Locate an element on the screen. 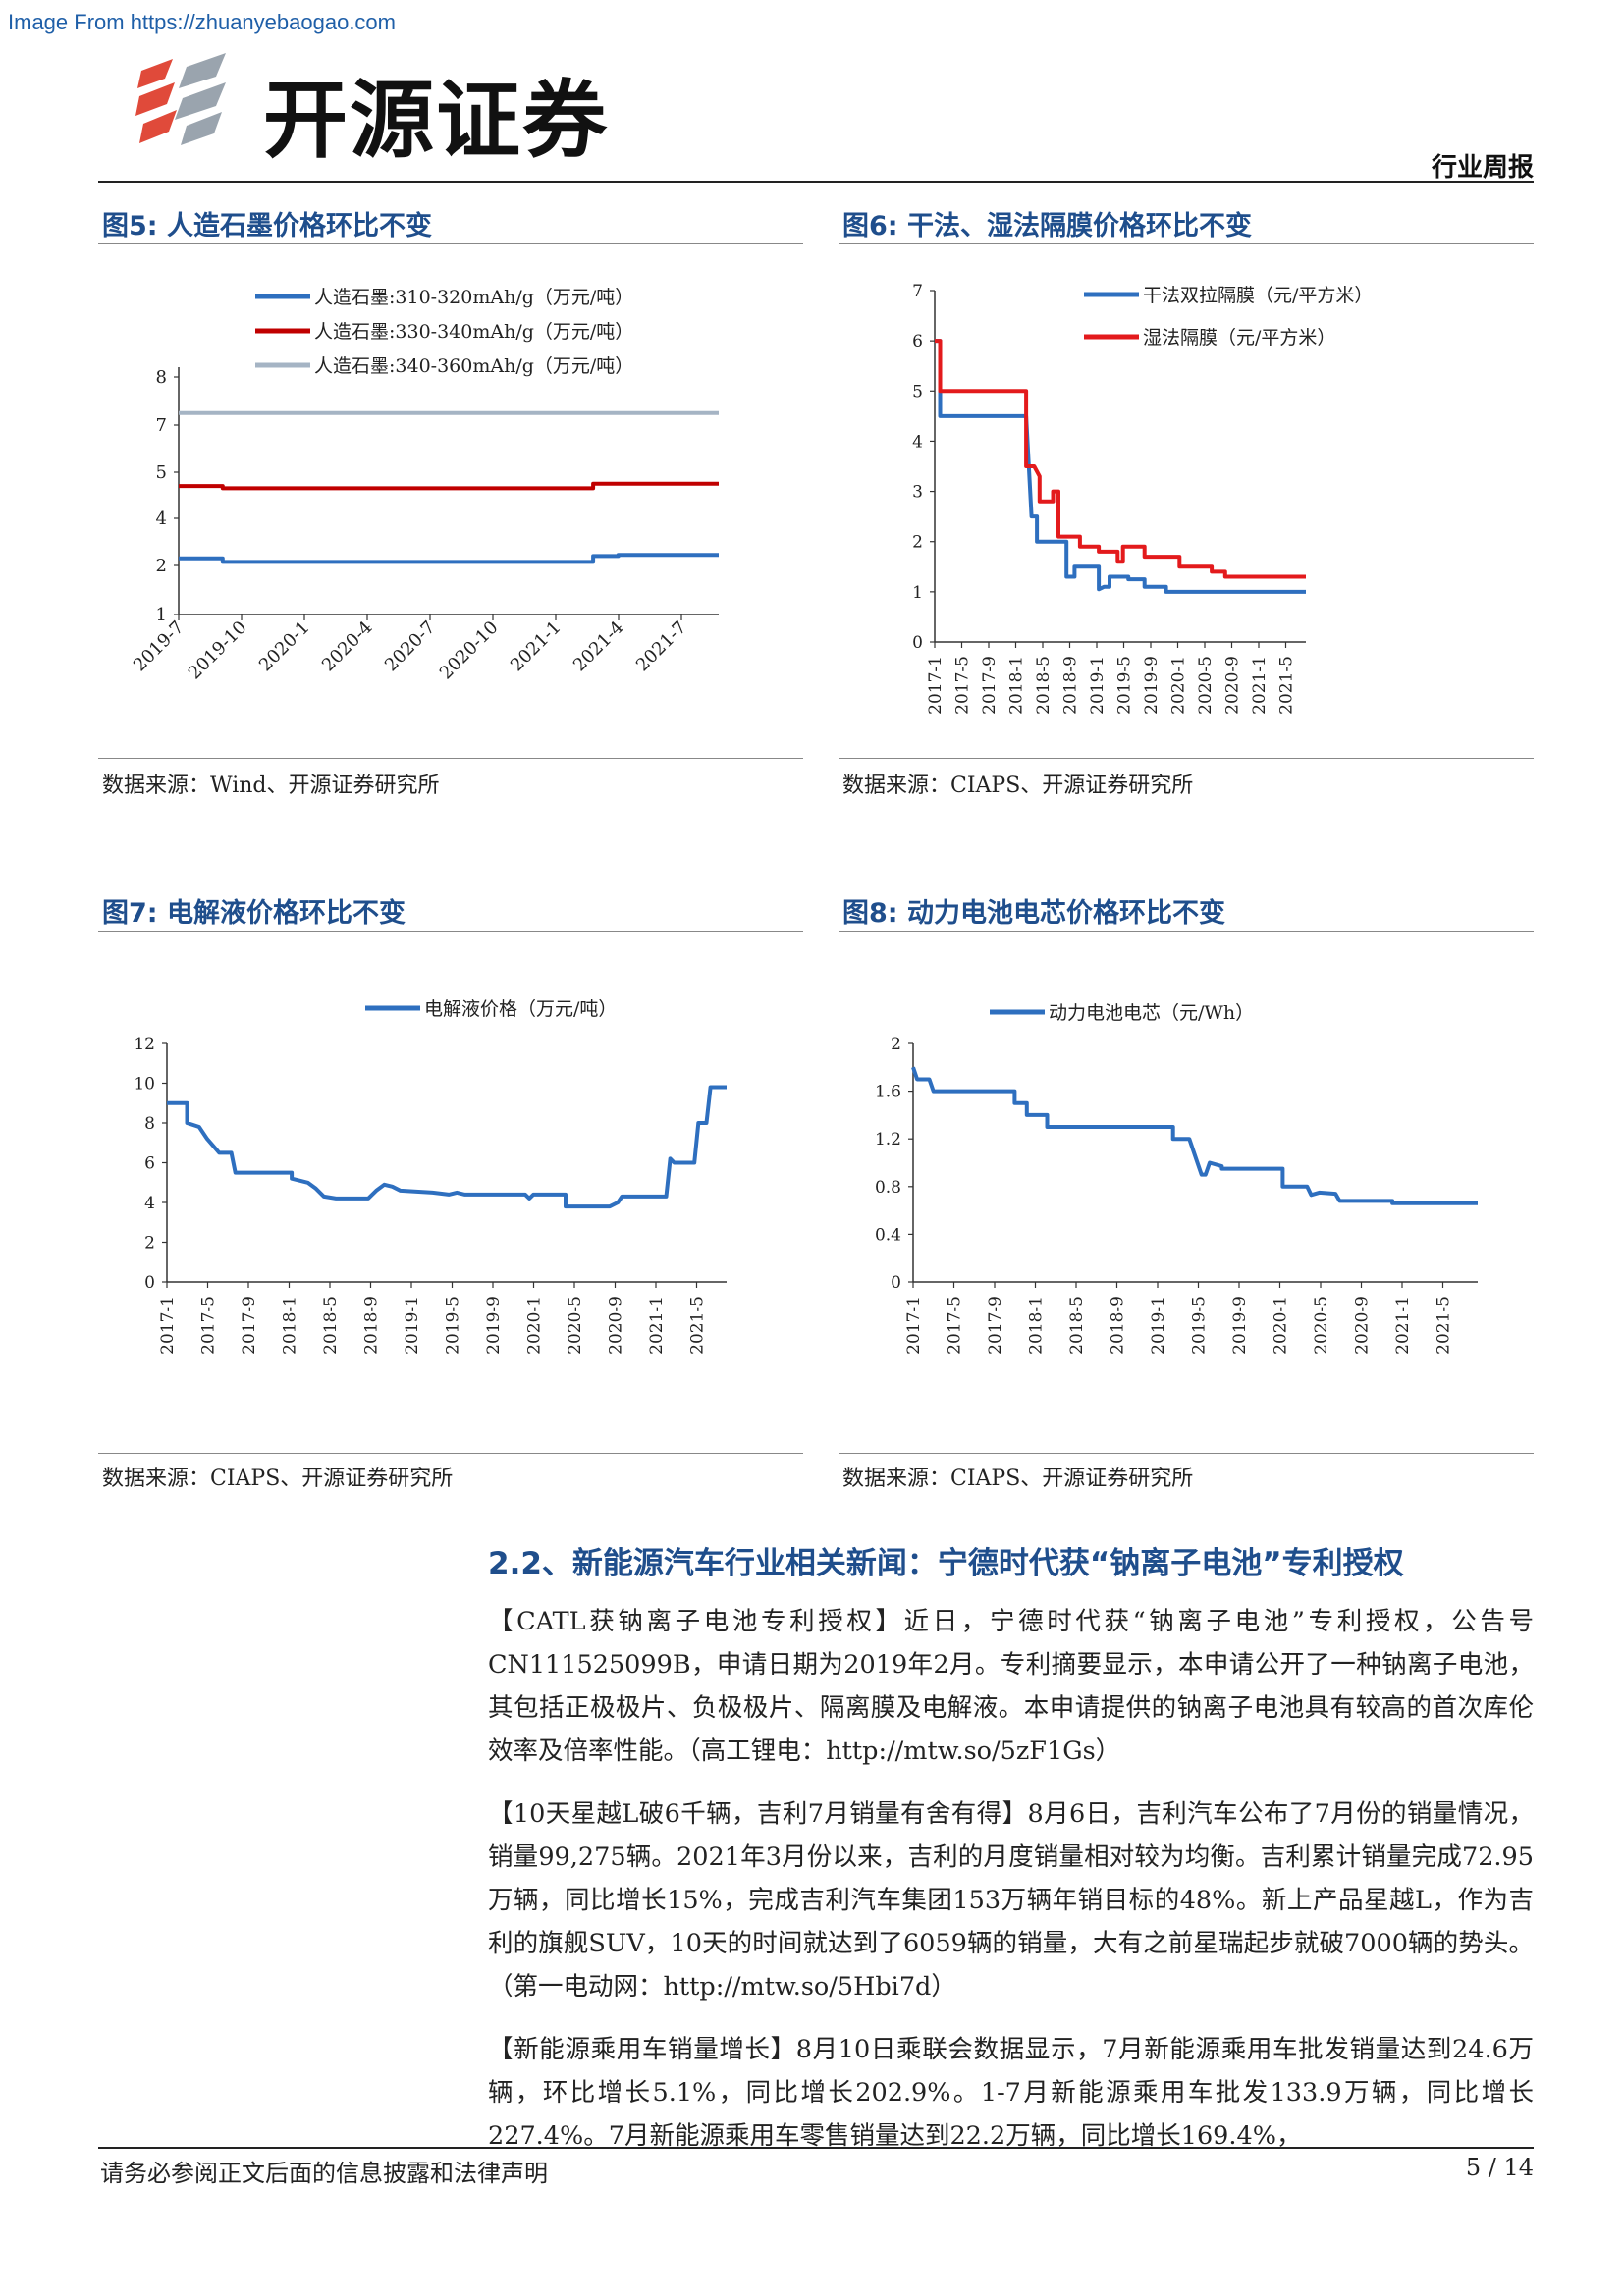 This screenshot has width=1624, height=2296. y-tick-label: 1.2 is located at coordinates (888, 1139).